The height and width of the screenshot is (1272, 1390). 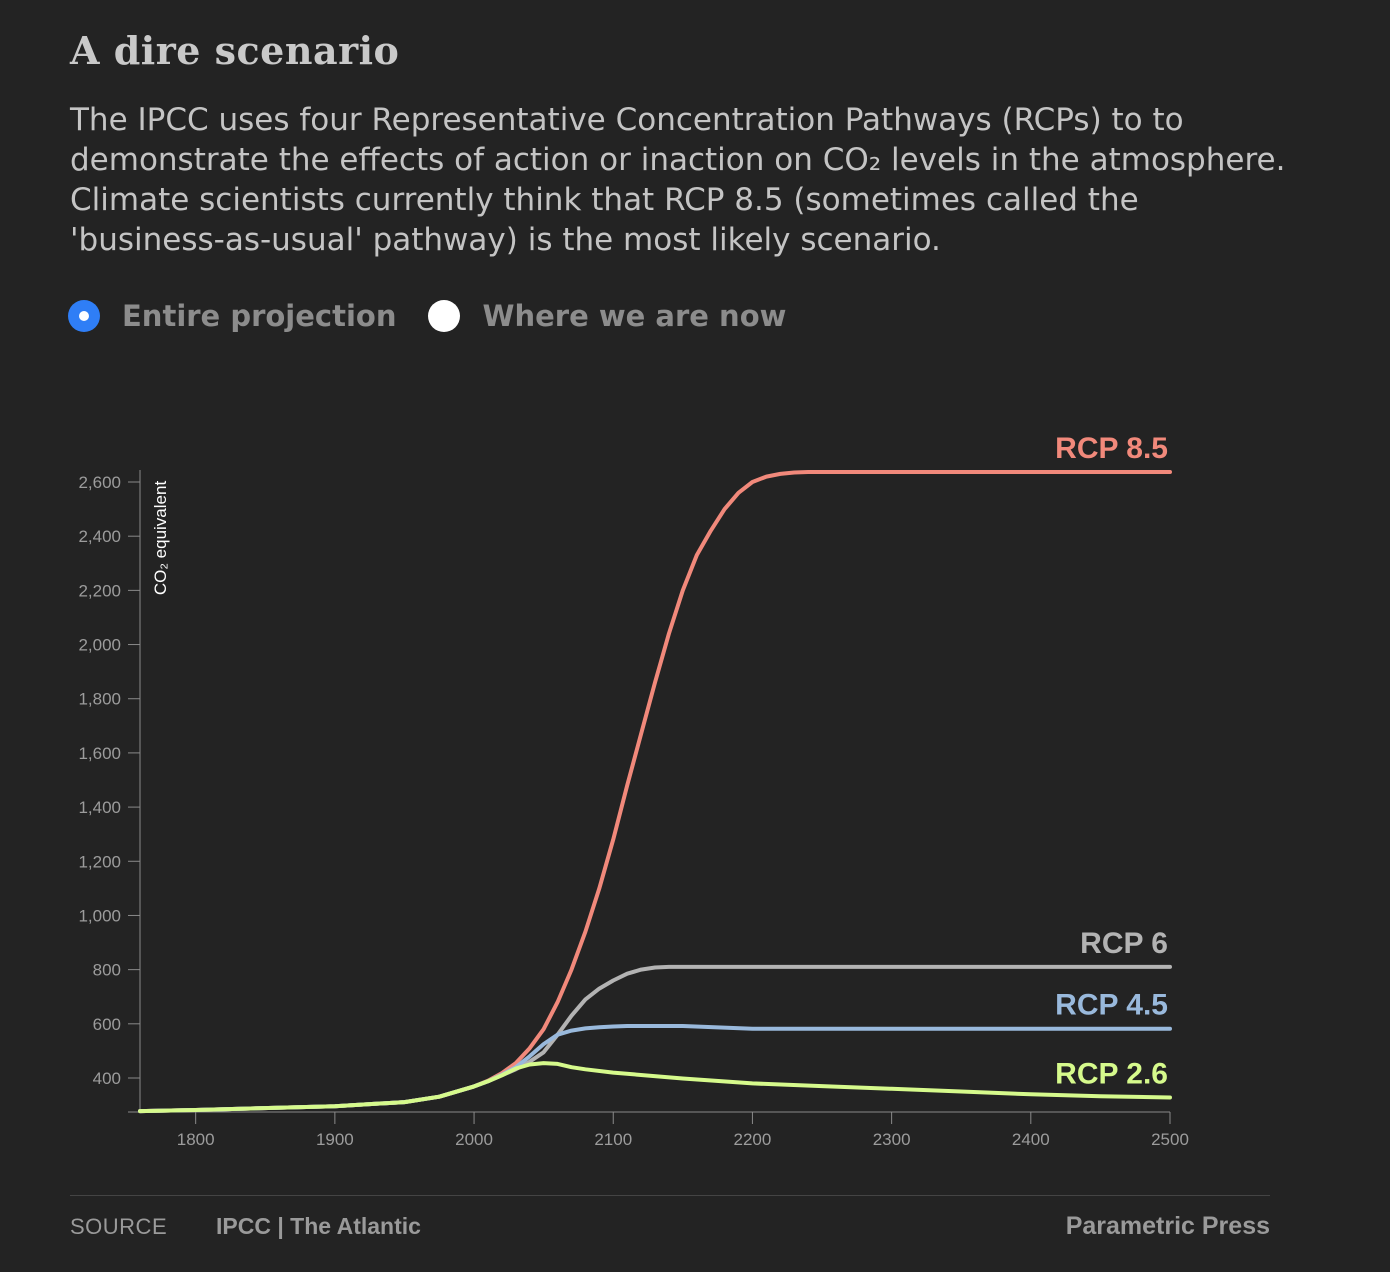 What do you see at coordinates (1111, 448) in the screenshot?
I see `series-label-rcp-8-5: RCP 8.5` at bounding box center [1111, 448].